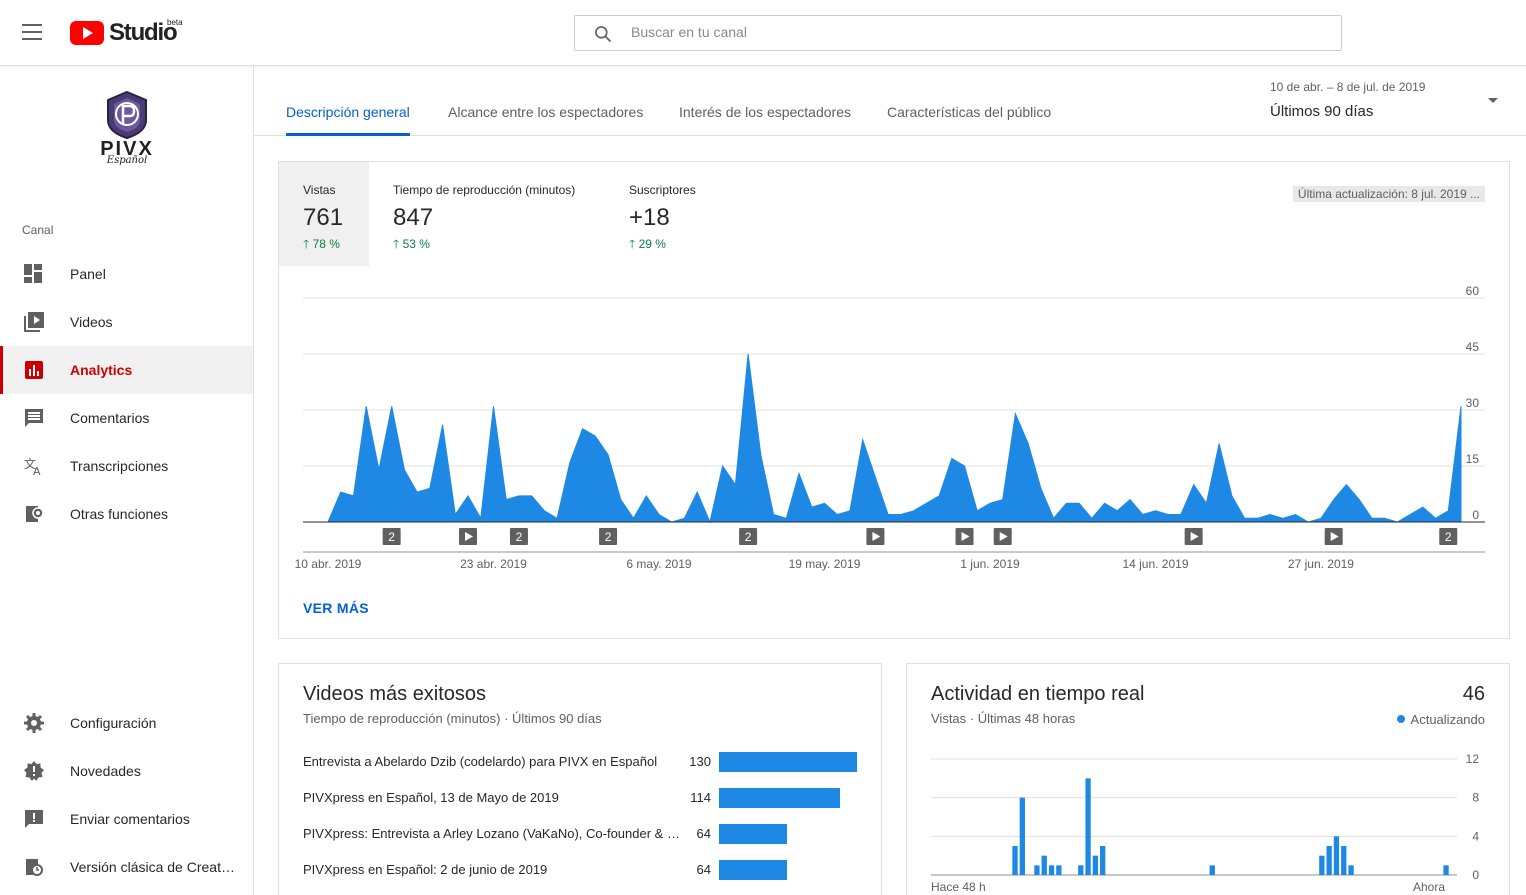  Describe the element at coordinates (969, 112) in the screenshot. I see `tab-audience: Características del público` at that location.